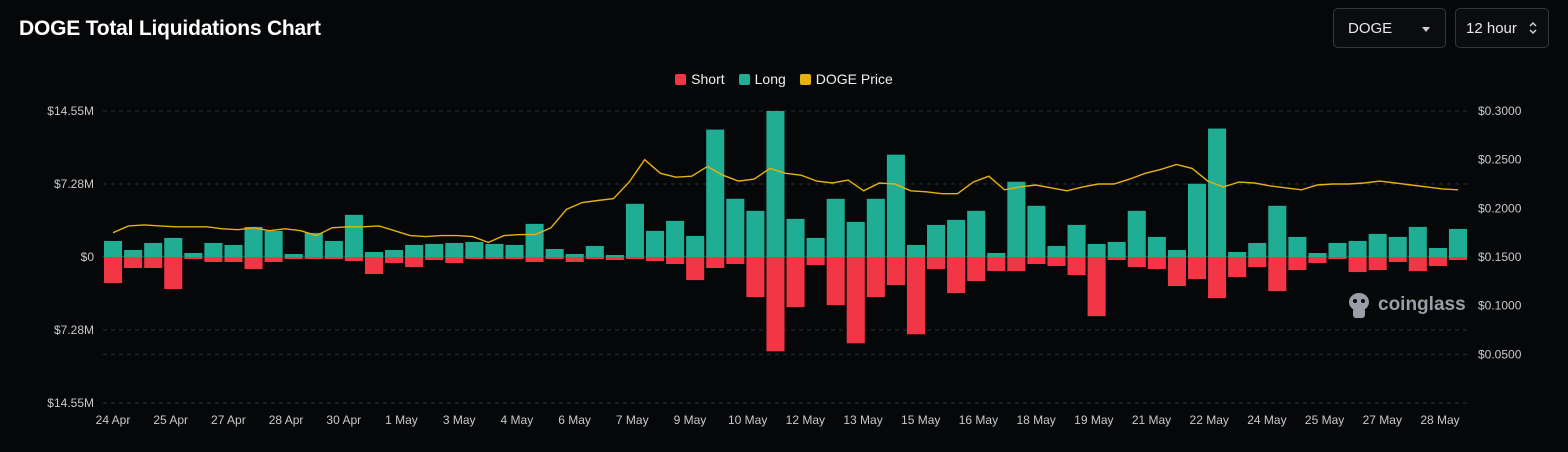  Describe the element at coordinates (700, 79) in the screenshot. I see `legend-item-short: Short` at that location.